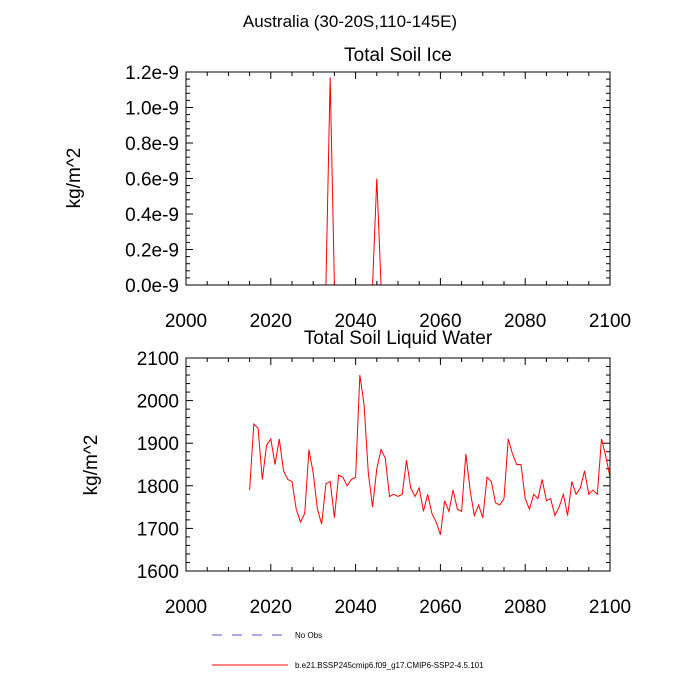 The image size is (700, 700). What do you see at coordinates (158, 487) in the screenshot?
I see `y-tick-label: 1800` at bounding box center [158, 487].